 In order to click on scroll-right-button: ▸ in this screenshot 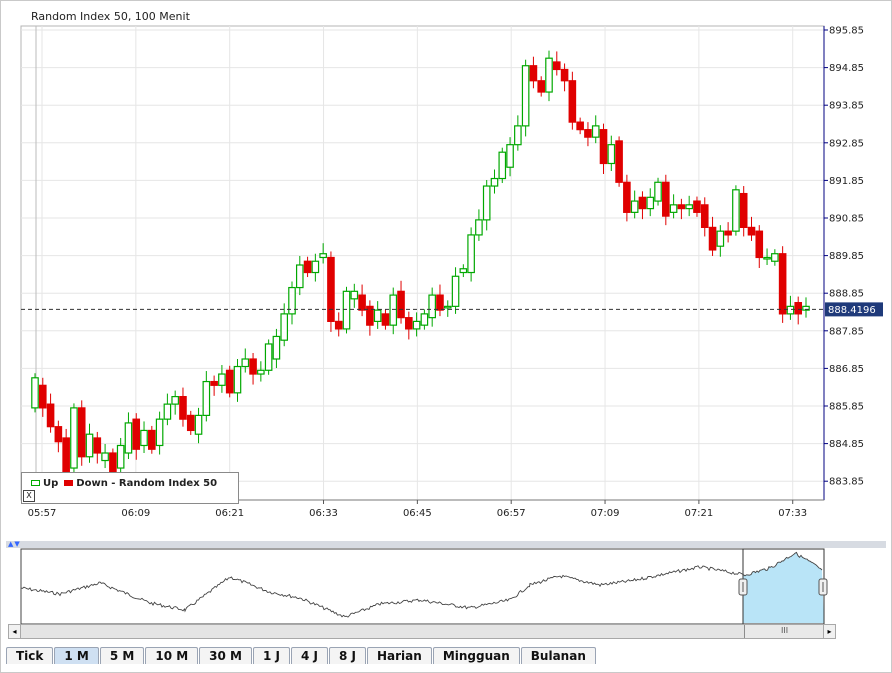, I will do `click(829, 631)`.